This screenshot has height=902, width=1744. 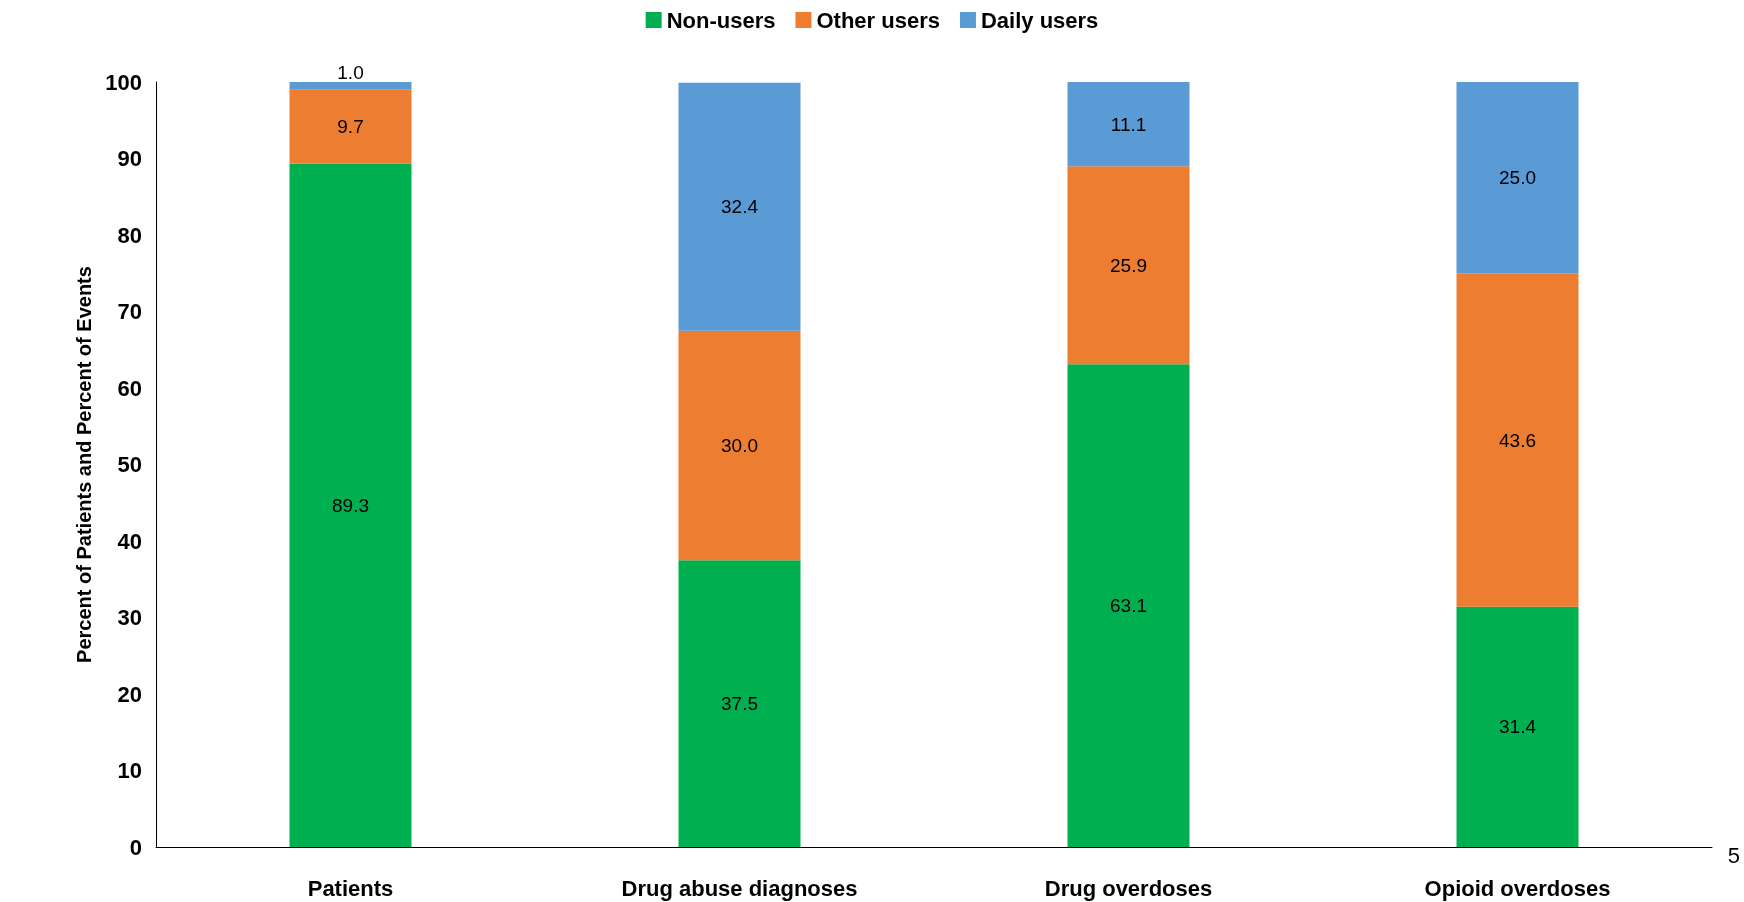 I want to click on y-tick-label: 80, so click(x=129, y=235).